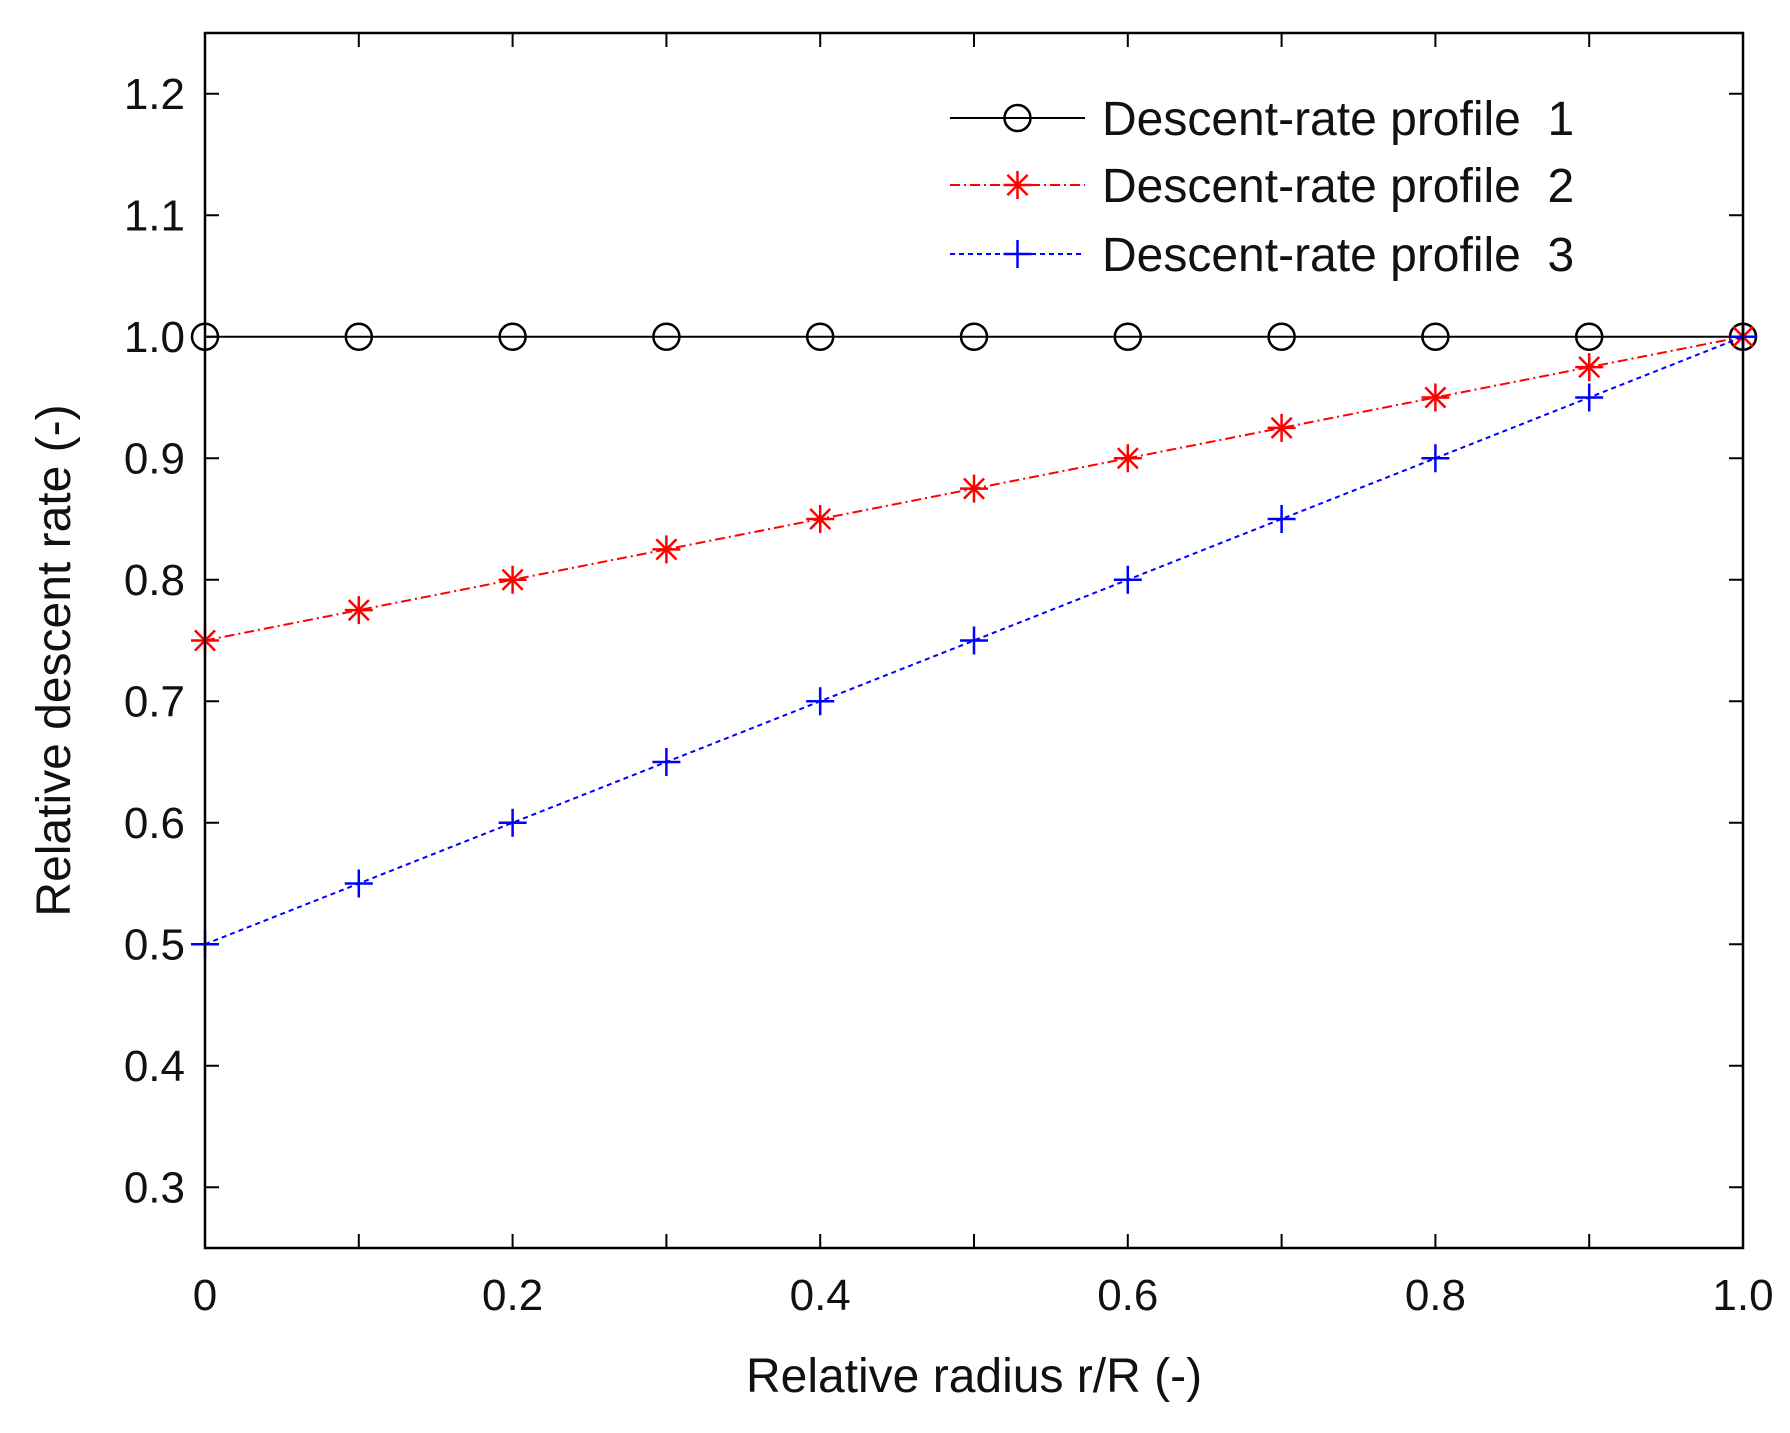 This screenshot has height=1433, width=1790. I want to click on x-tick-label: 0, so click(205, 1295).